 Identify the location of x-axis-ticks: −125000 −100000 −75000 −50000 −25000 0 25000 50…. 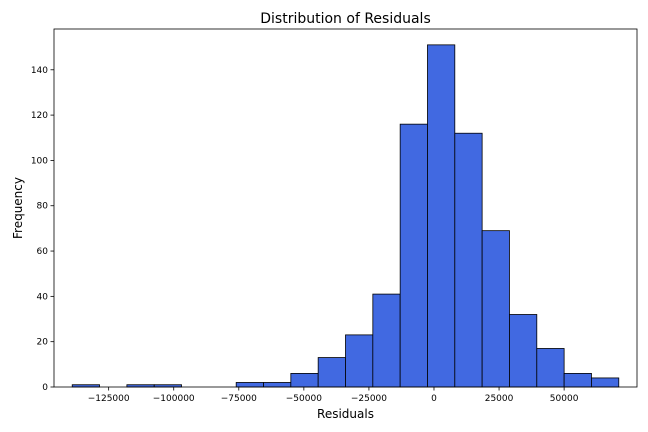
(333, 395).